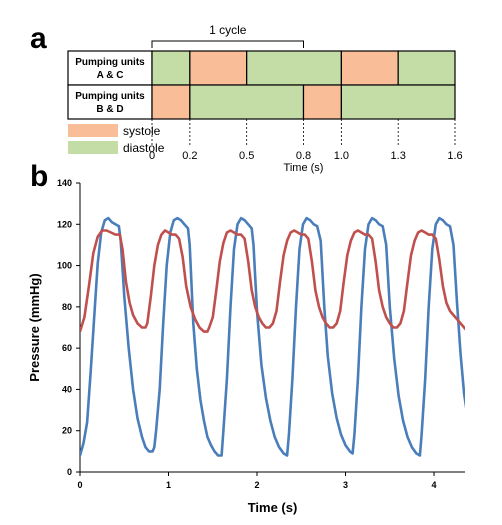 Image resolution: width=502 pixels, height=525 pixels. Describe the element at coordinates (79, 485) in the screenshot. I see `x-tick-label: 0` at that location.